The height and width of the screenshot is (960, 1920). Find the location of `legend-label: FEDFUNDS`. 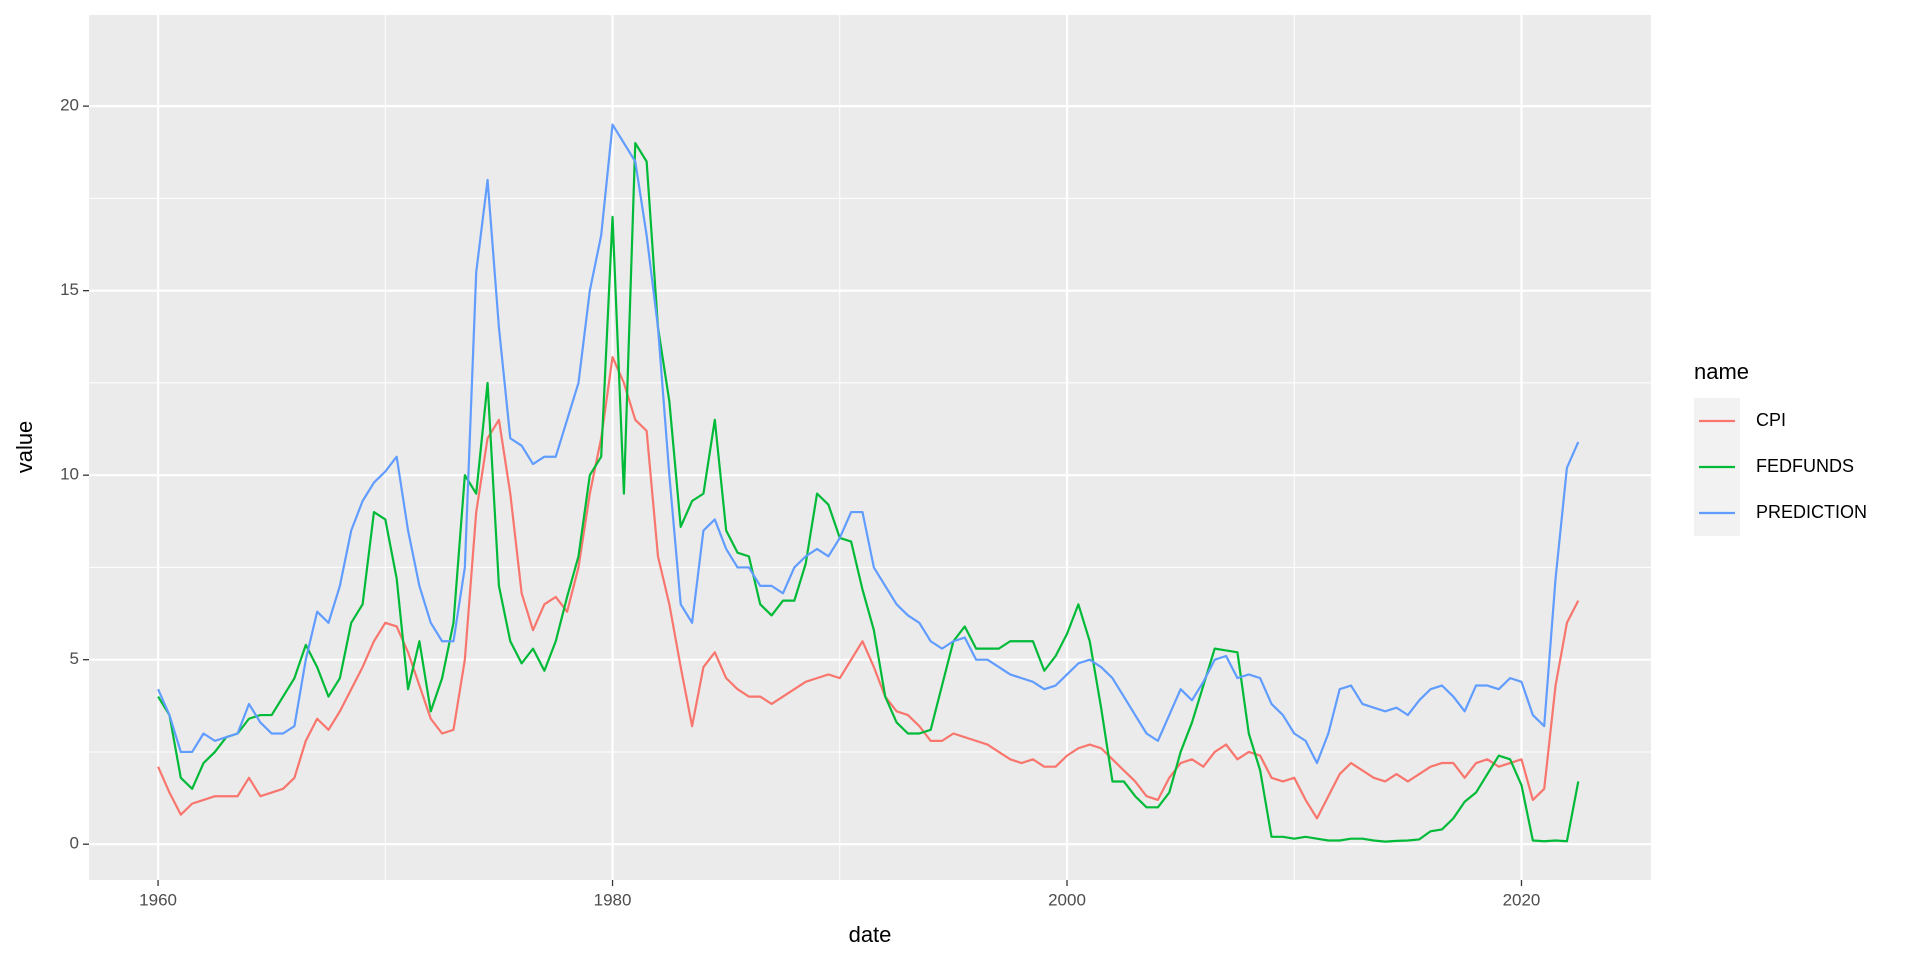

legend-label: FEDFUNDS is located at coordinates (1805, 466).